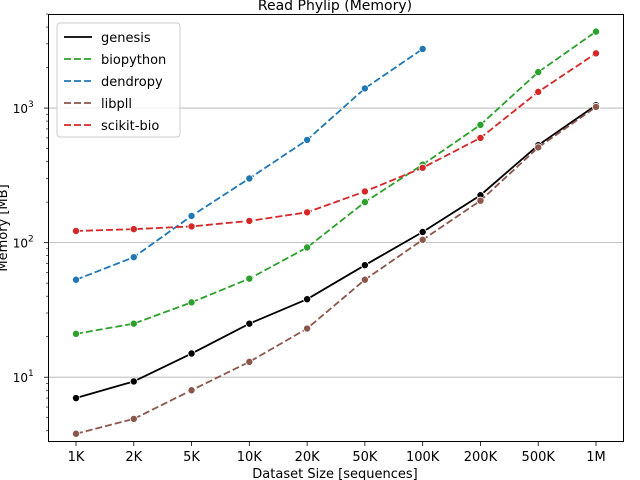 This screenshot has height=480, width=640. What do you see at coordinates (481, 457) in the screenshot?
I see `x-tick-label: 200K` at bounding box center [481, 457].